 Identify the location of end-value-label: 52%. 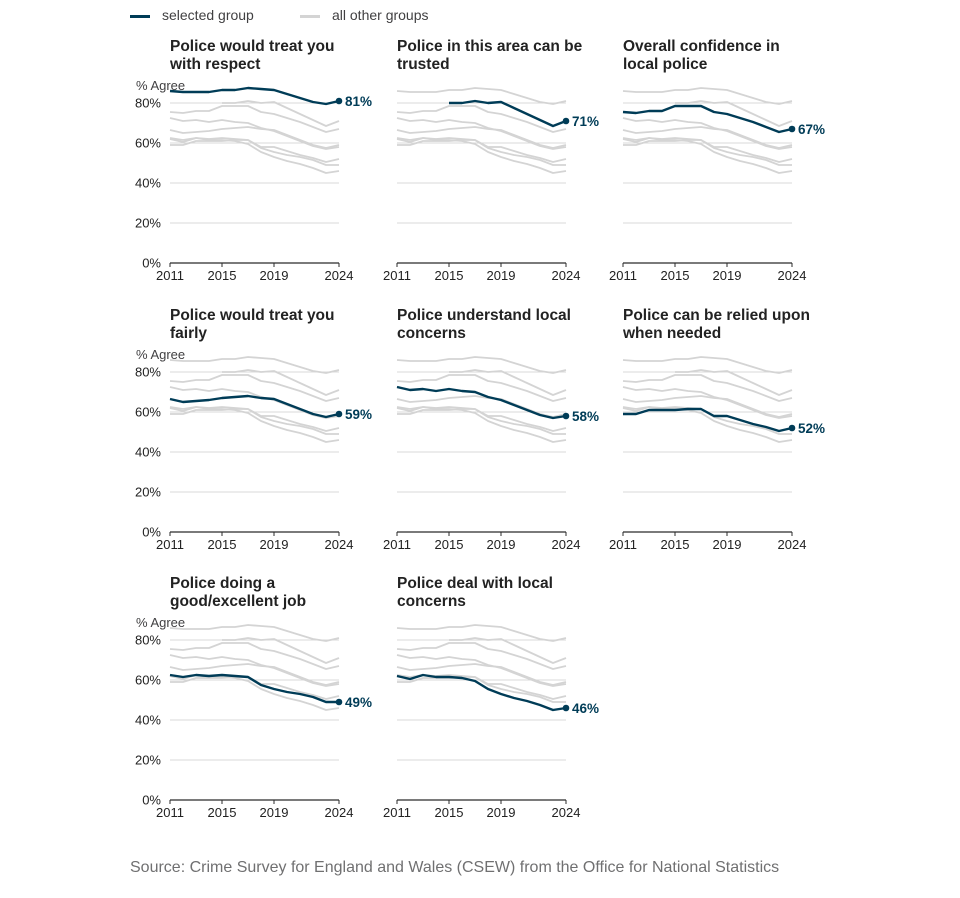
(811, 428).